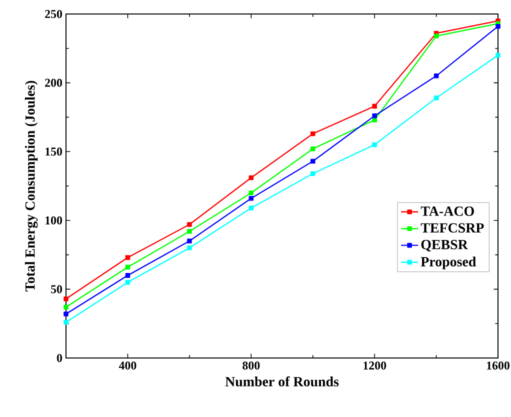  What do you see at coordinates (53, 82) in the screenshot?
I see `y-tick-label: 200` at bounding box center [53, 82].